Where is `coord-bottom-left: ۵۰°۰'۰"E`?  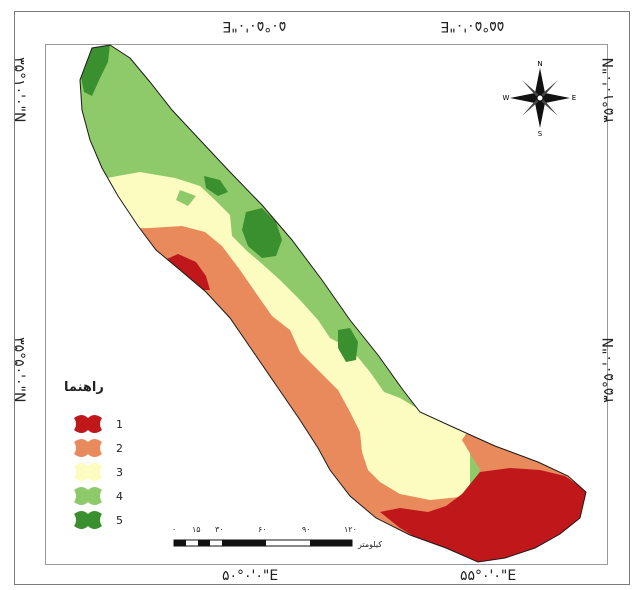
coord-bottom-left: ۵۰°۰'۰"E is located at coordinates (250, 576).